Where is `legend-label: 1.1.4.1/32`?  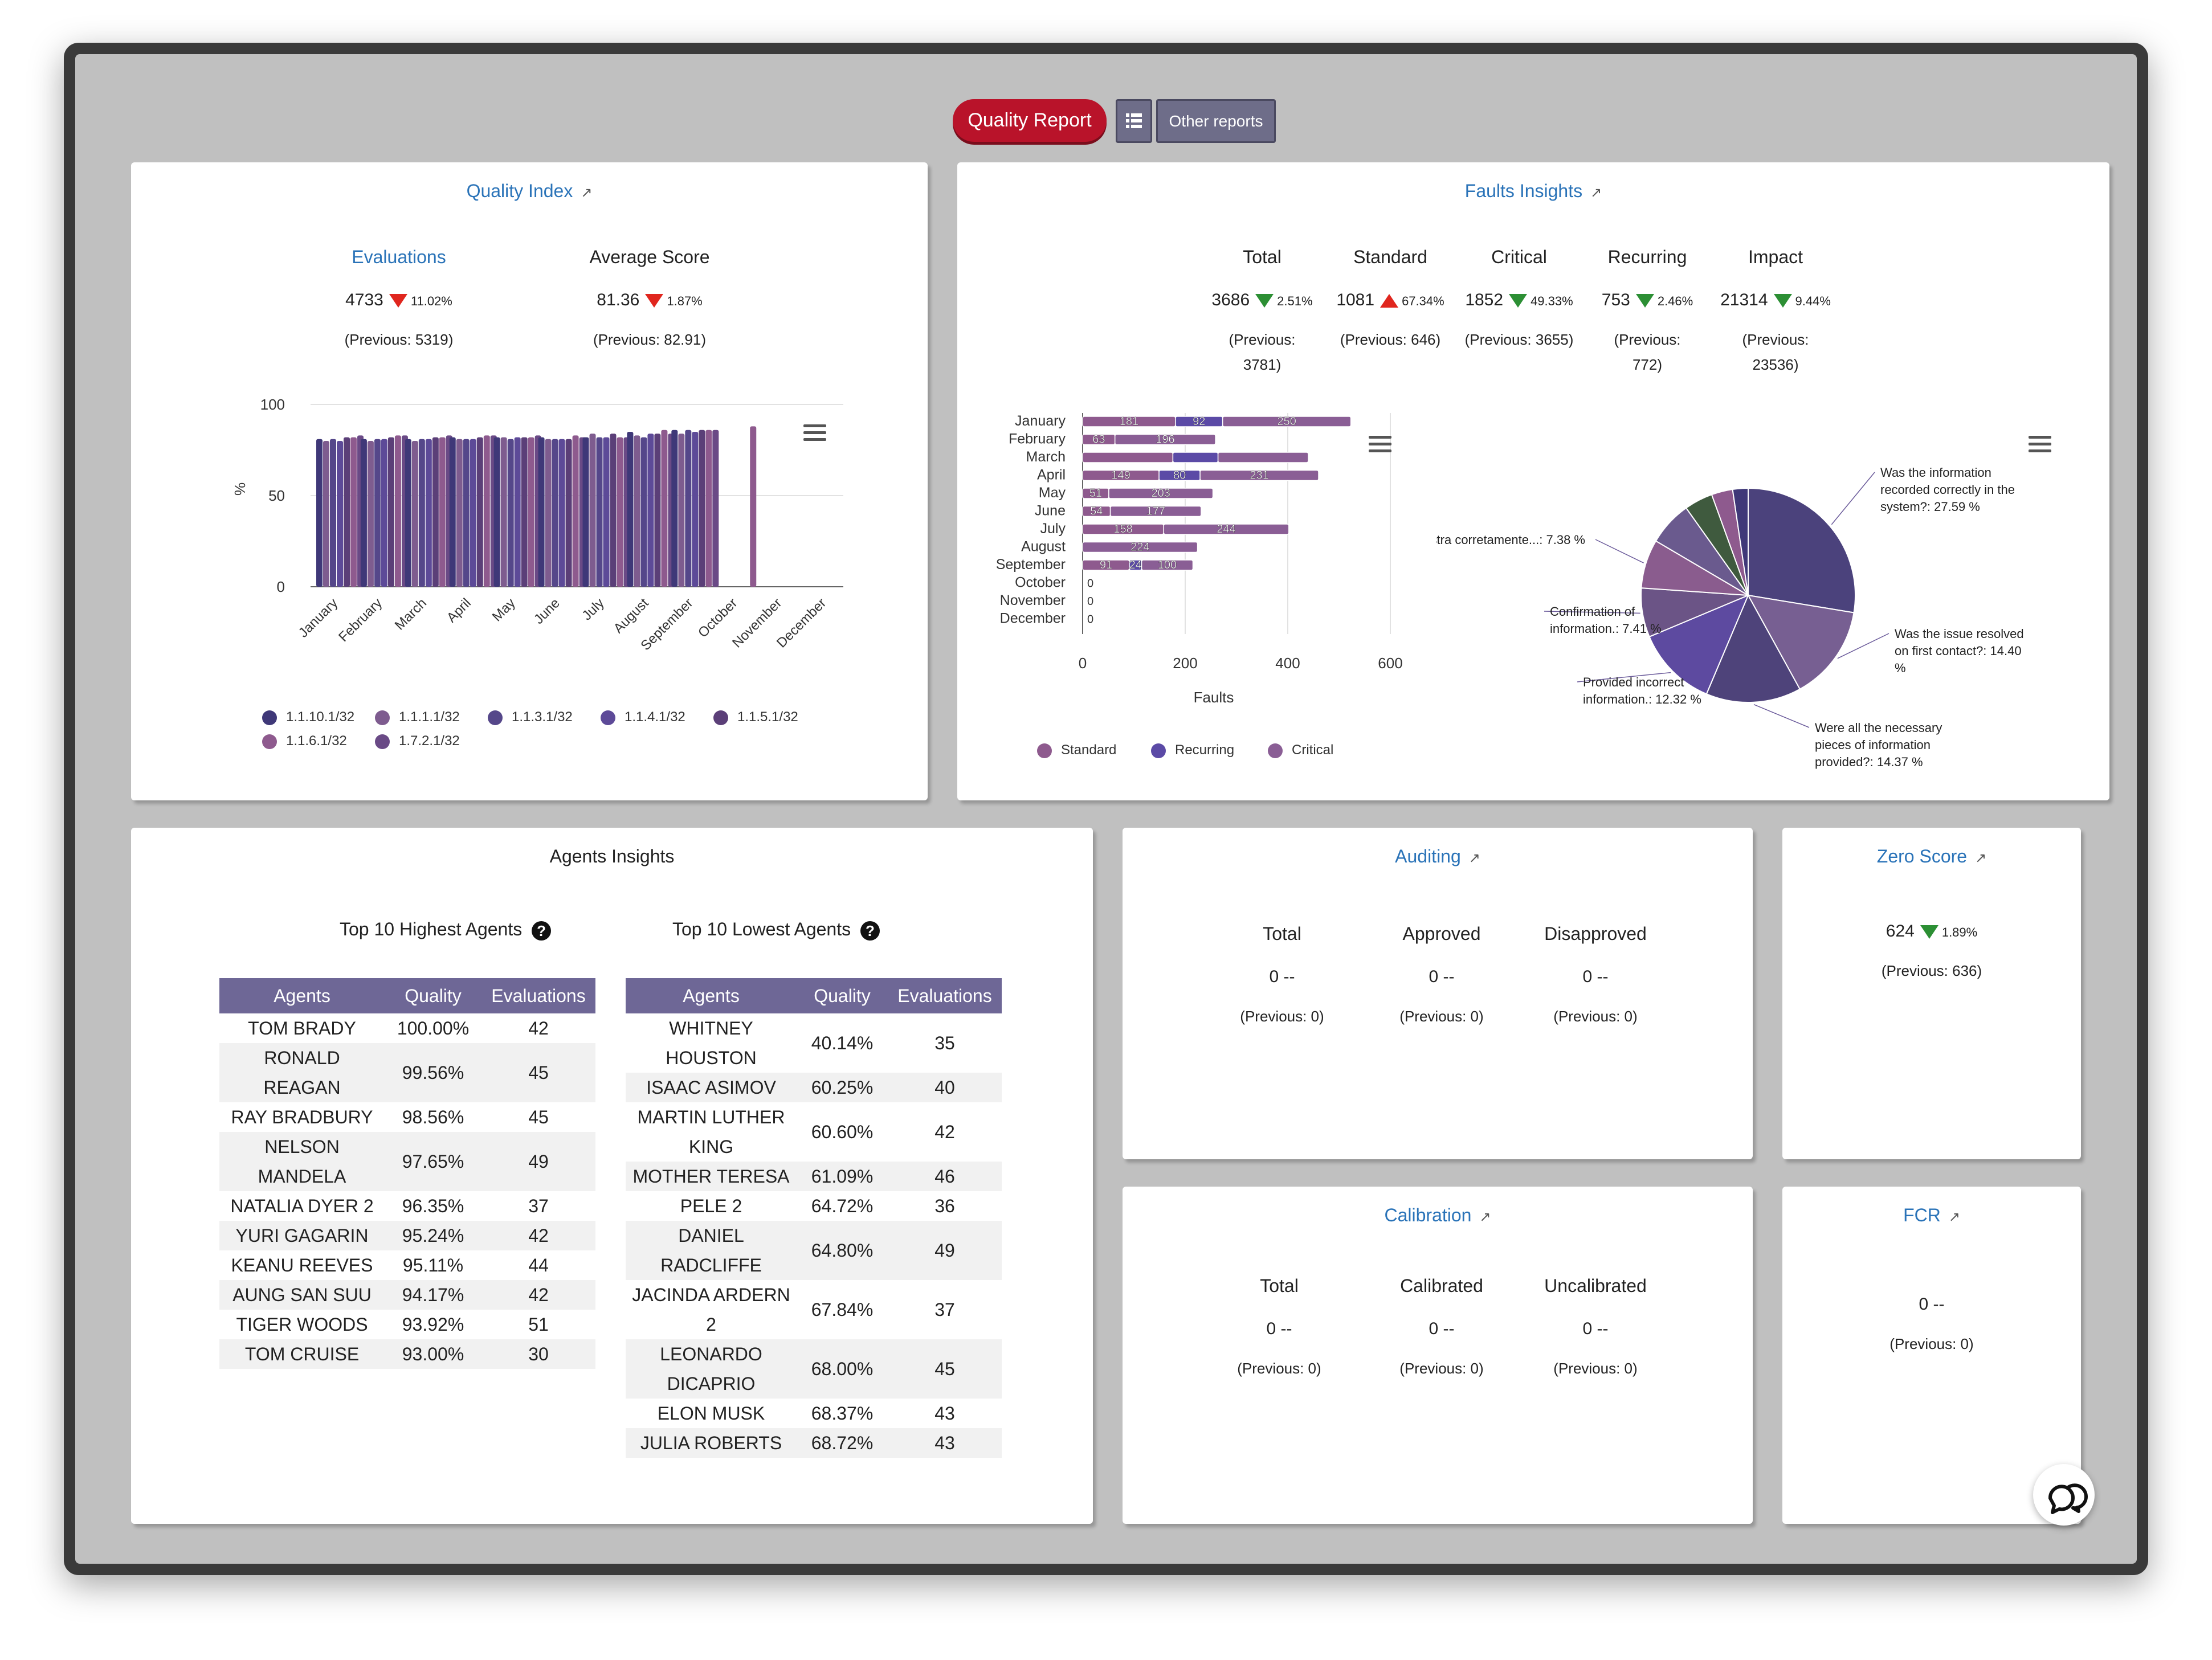 legend-label: 1.1.4.1/32 is located at coordinates (655, 717).